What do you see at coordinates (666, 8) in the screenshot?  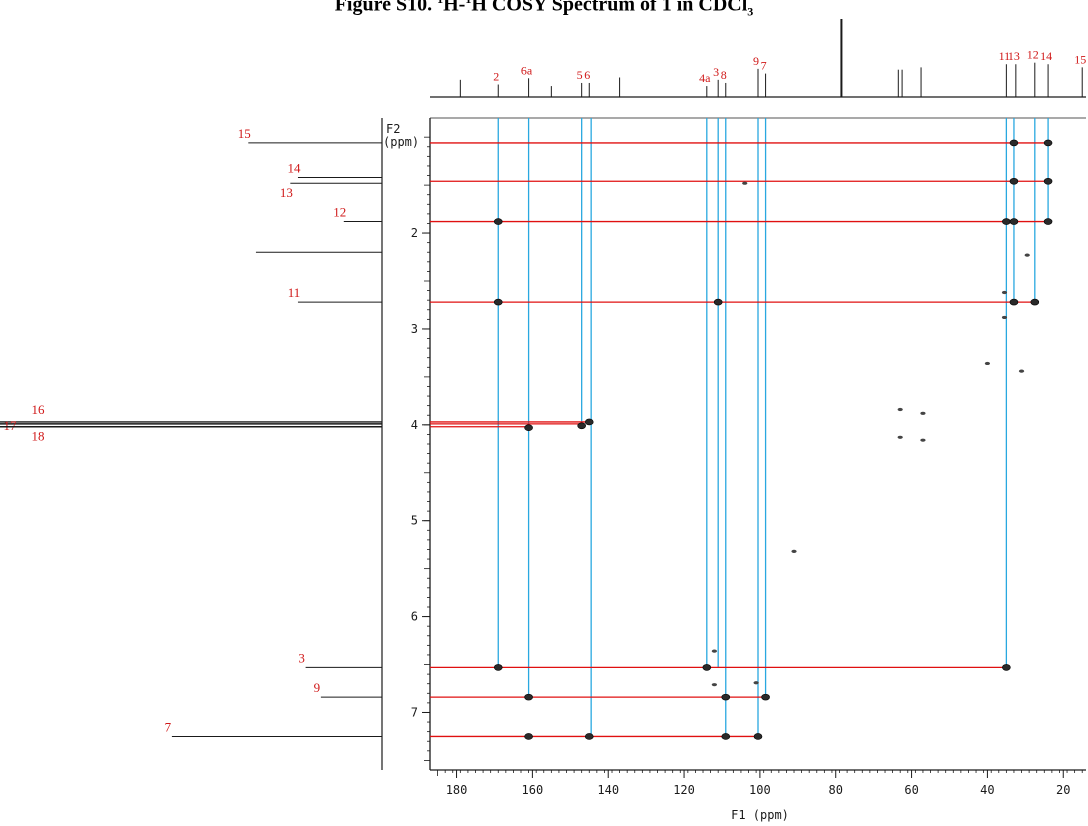 I see `caption-compound: 1` at bounding box center [666, 8].